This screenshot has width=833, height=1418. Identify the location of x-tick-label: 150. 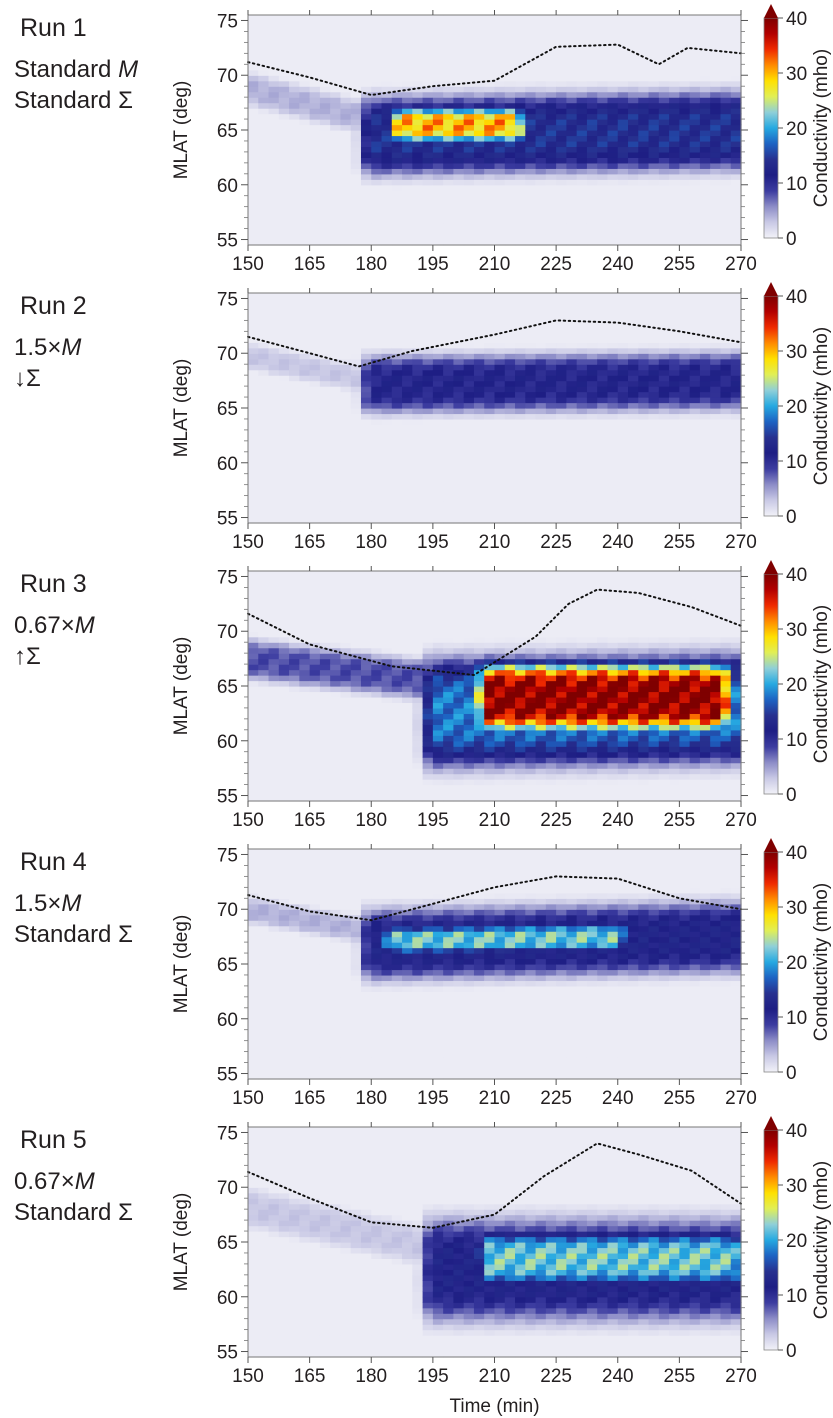
(248, 264).